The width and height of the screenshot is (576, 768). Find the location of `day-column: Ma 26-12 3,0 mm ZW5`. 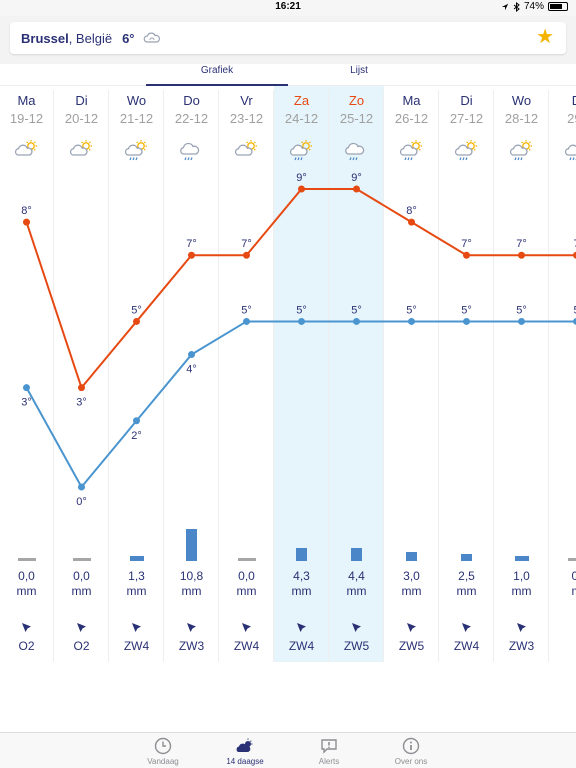

day-column: Ma 26-12 3,0 mm ZW5 is located at coordinates (411, 374).